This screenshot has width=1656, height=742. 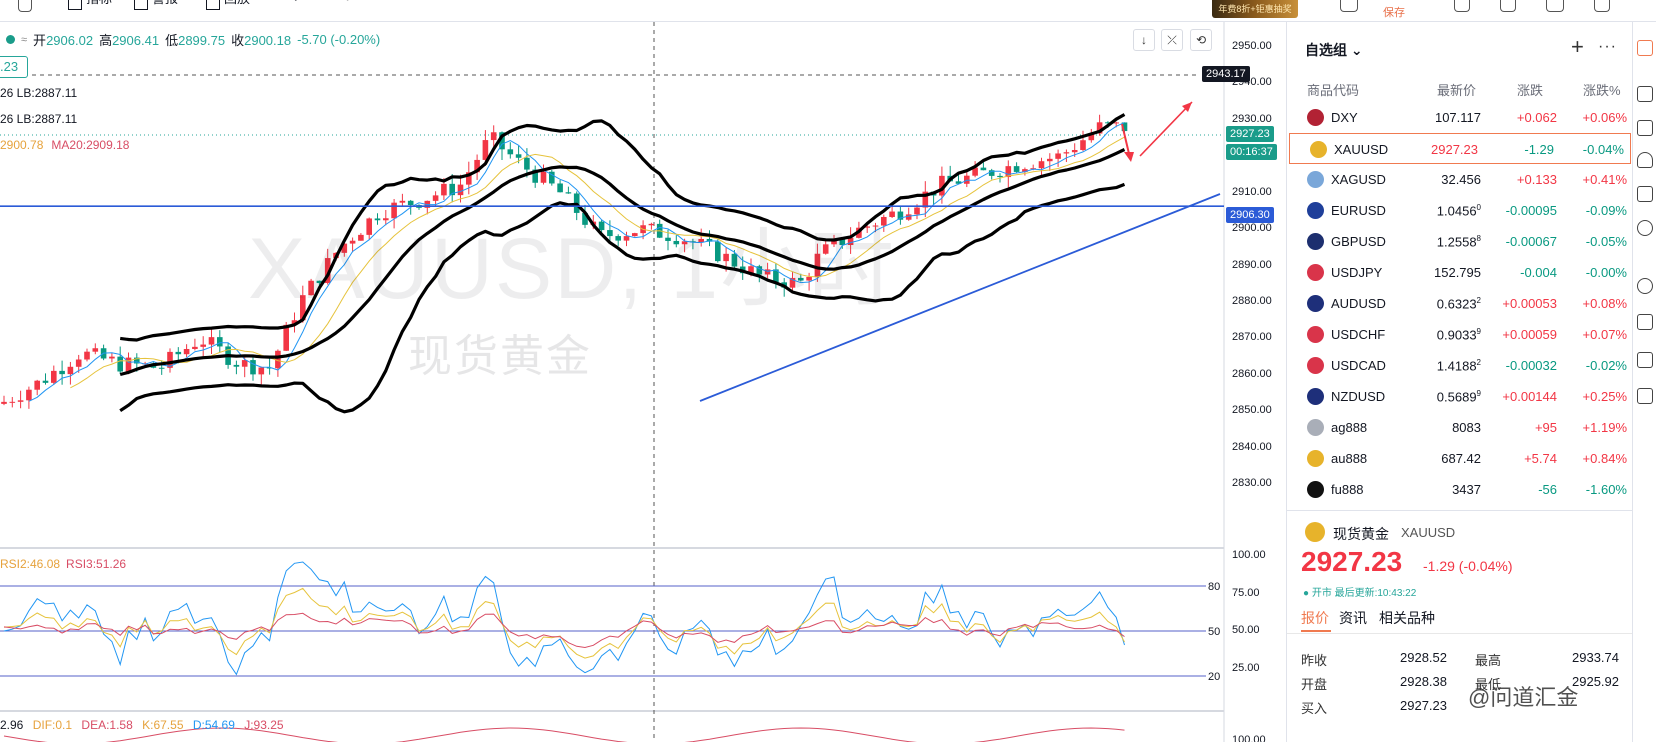 I want to click on ma5-value: 2900.78, so click(x=22, y=145).